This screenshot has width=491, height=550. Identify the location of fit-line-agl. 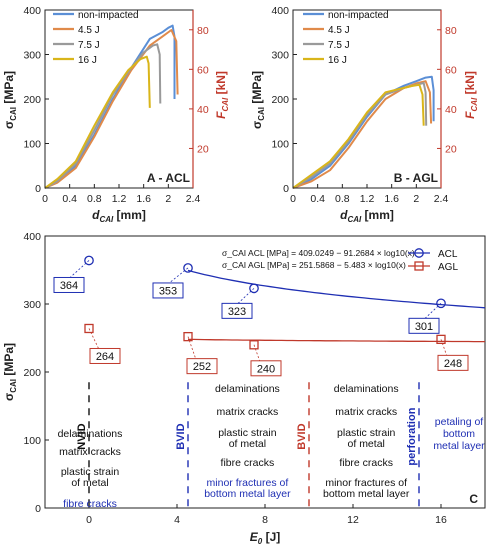
(336, 340).